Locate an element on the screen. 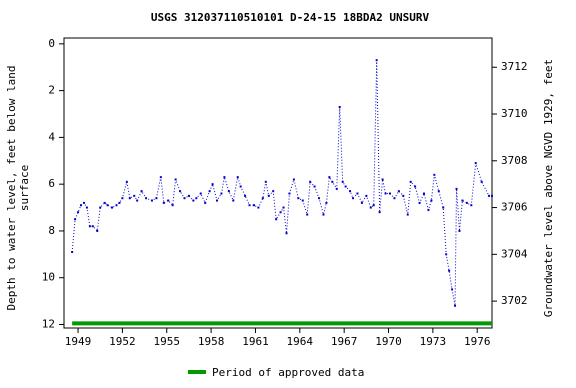 This screenshot has width=576, height=388. y2-tick-label: 3710 is located at coordinates (514, 113).